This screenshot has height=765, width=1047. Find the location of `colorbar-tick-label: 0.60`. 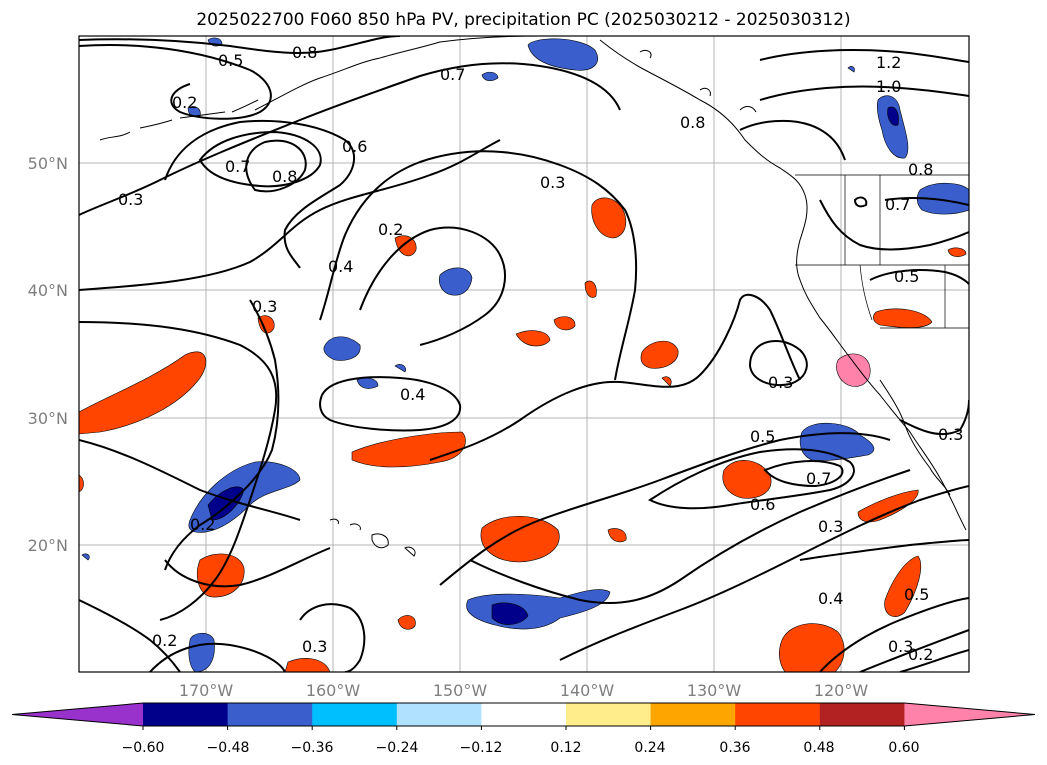

colorbar-tick-label: 0.60 is located at coordinates (903, 748).